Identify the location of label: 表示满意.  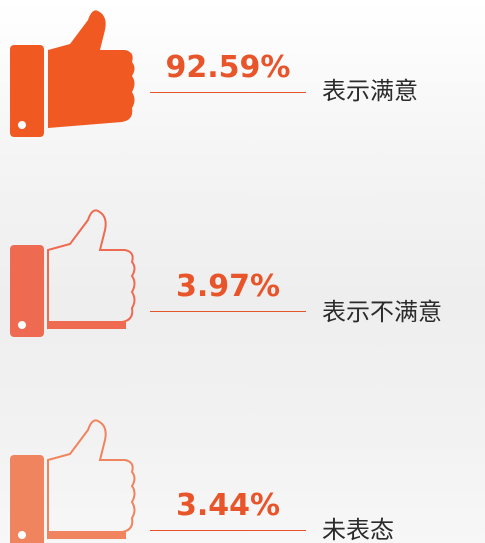
(370, 91).